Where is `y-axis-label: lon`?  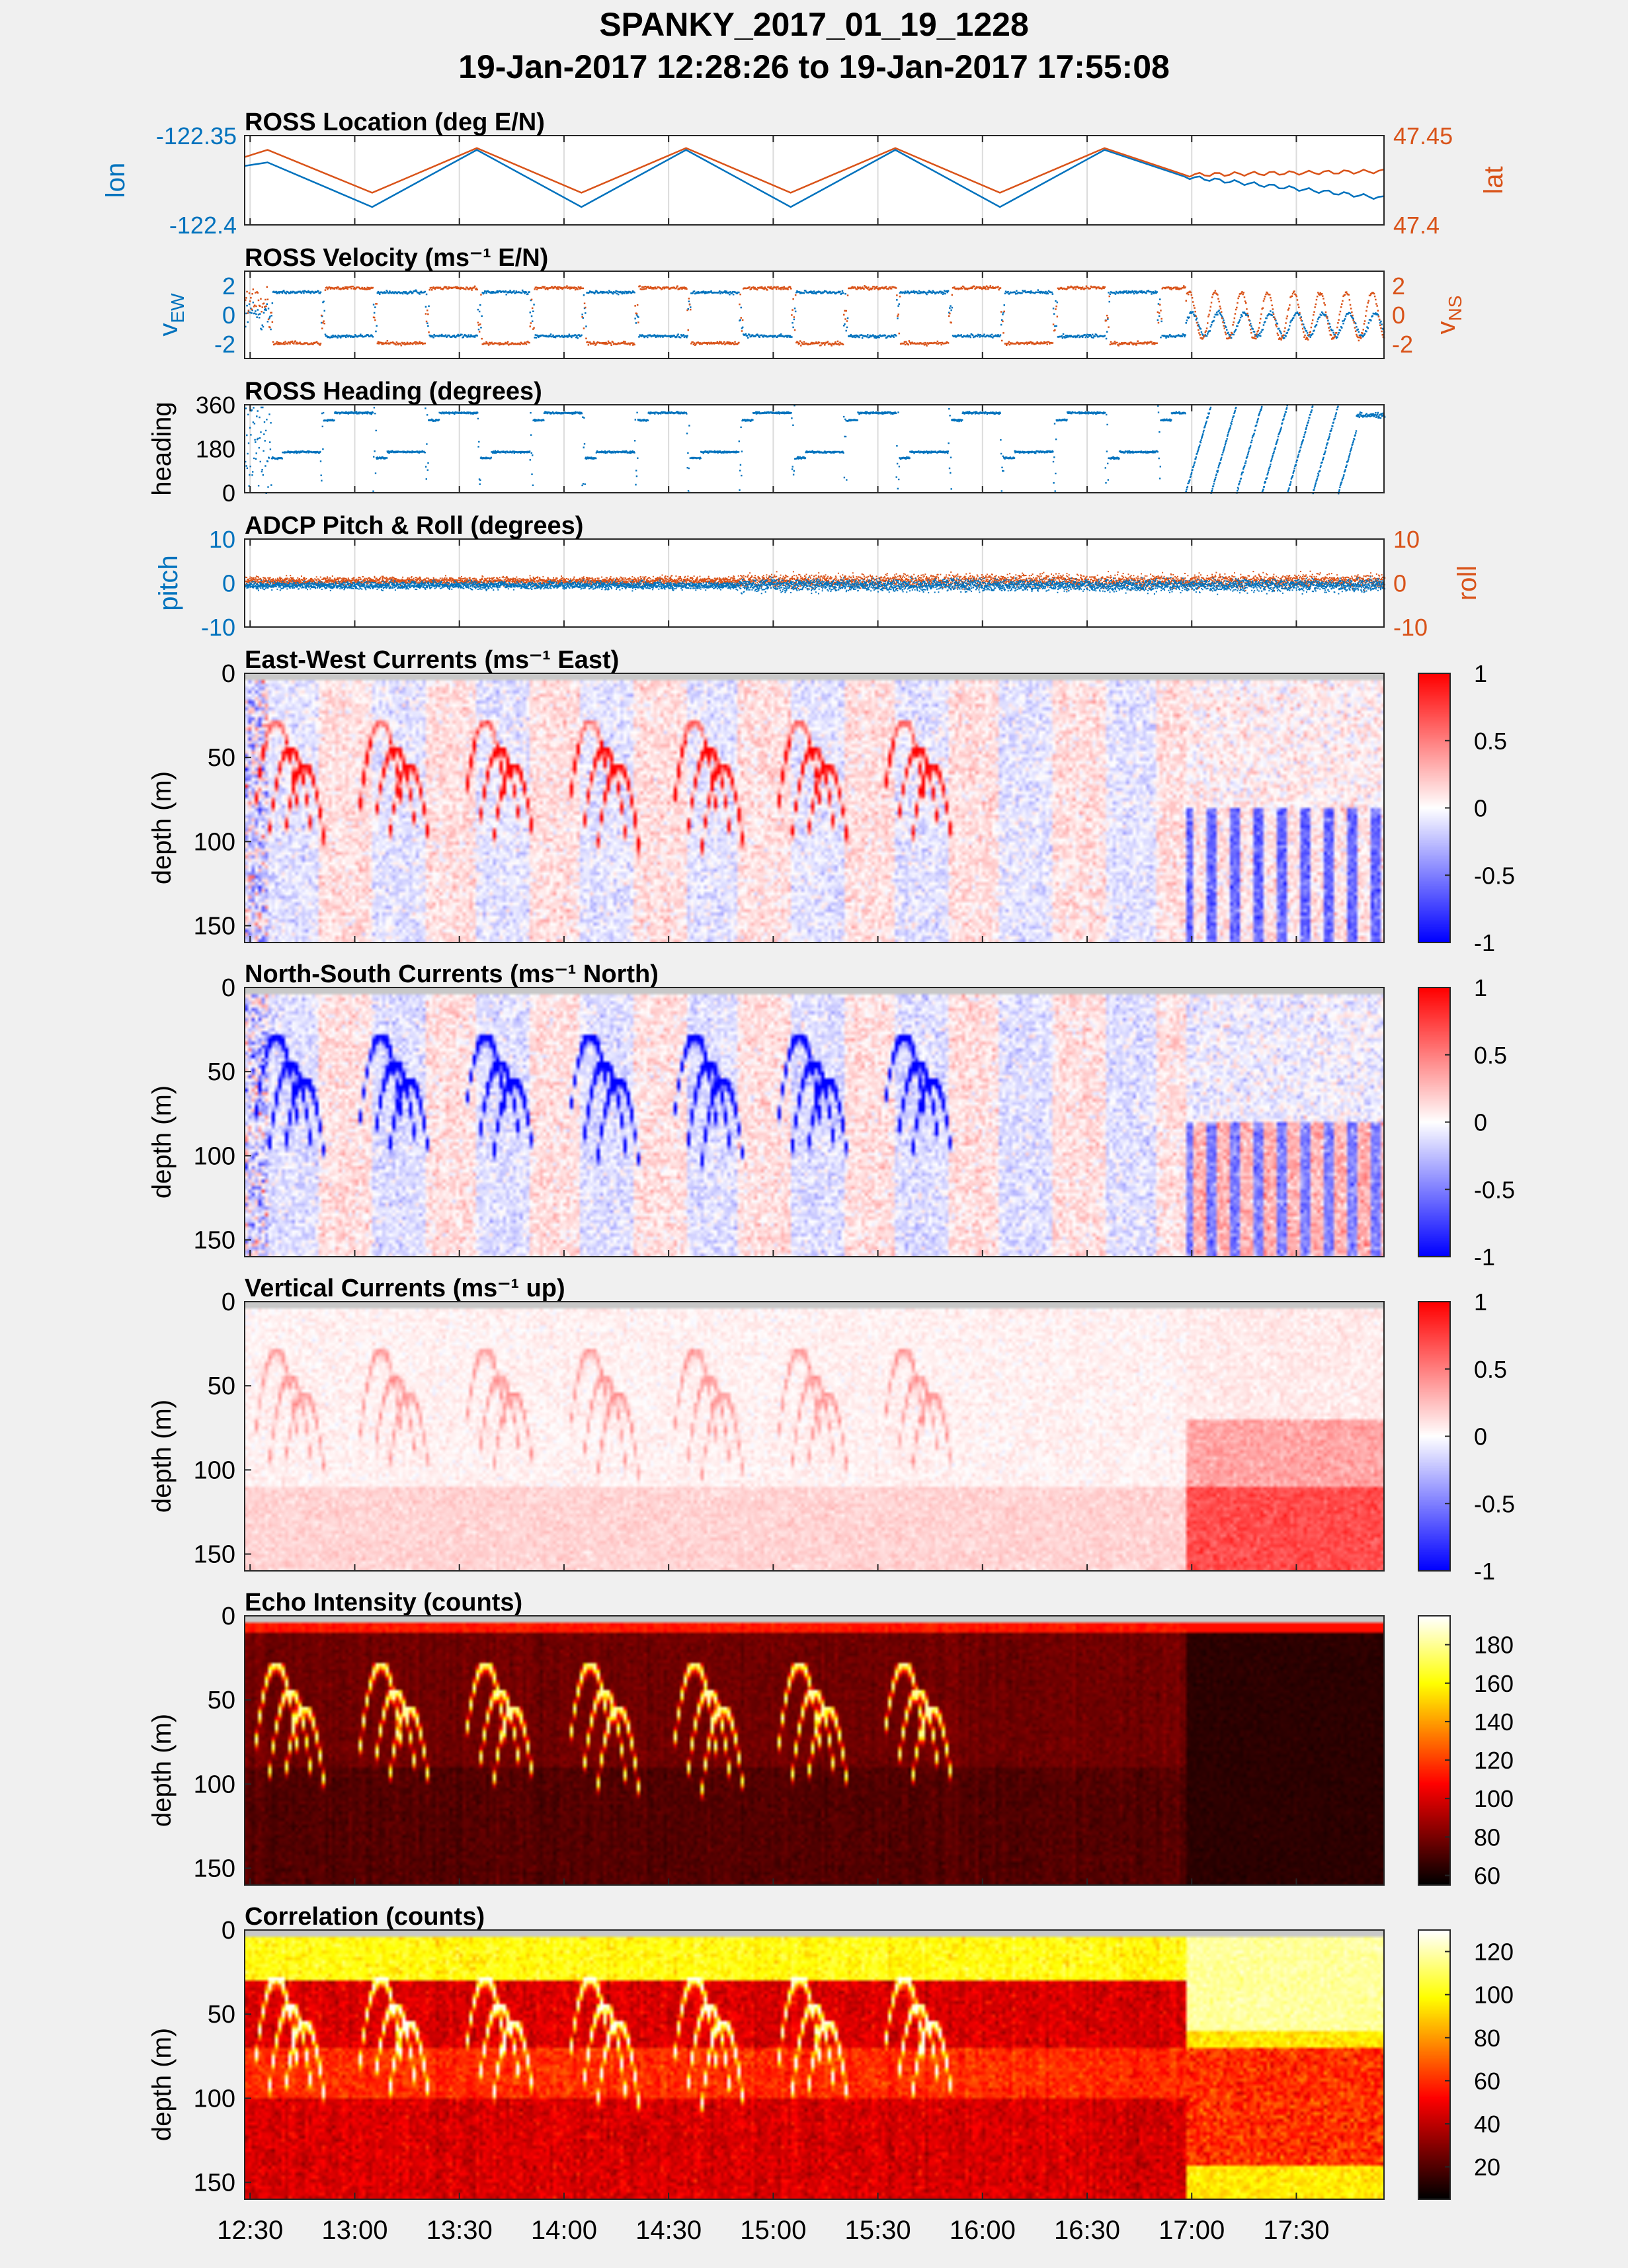 y-axis-label: lon is located at coordinates (115, 180).